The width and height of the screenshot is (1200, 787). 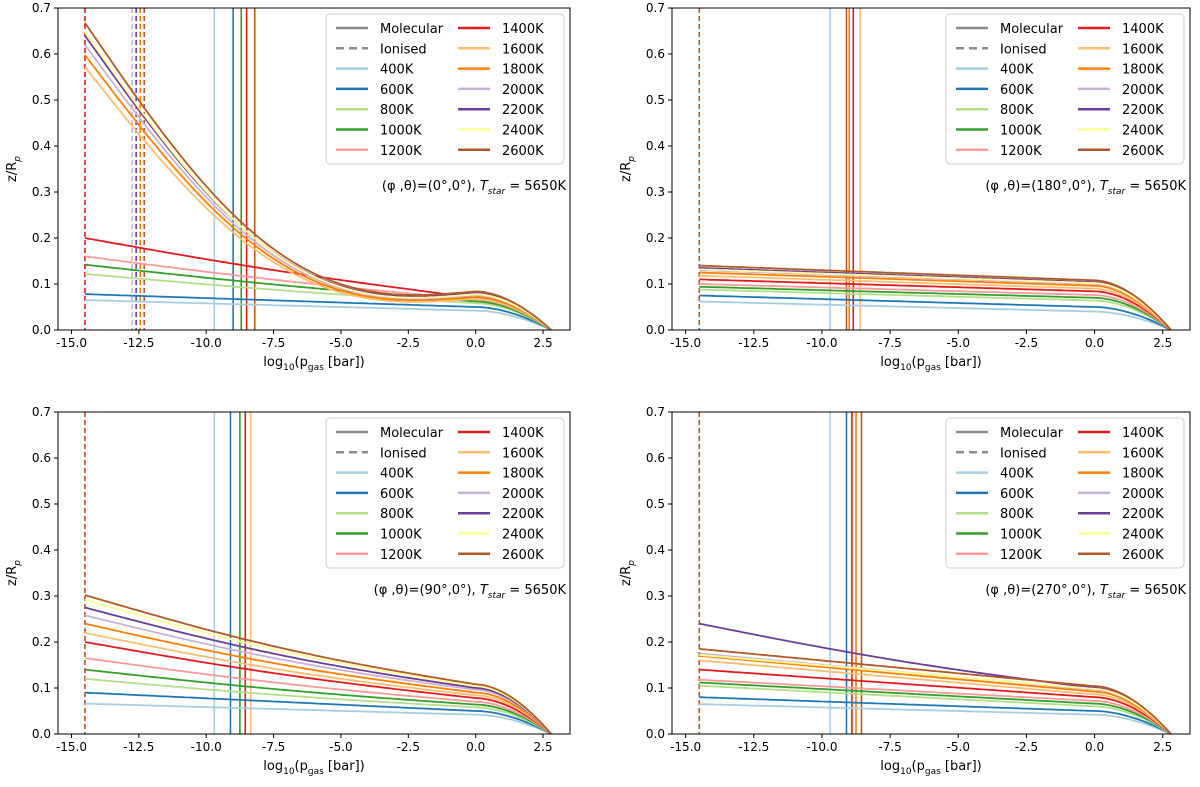 What do you see at coordinates (935, 315) in the screenshot?
I see `series-line-400K` at bounding box center [935, 315].